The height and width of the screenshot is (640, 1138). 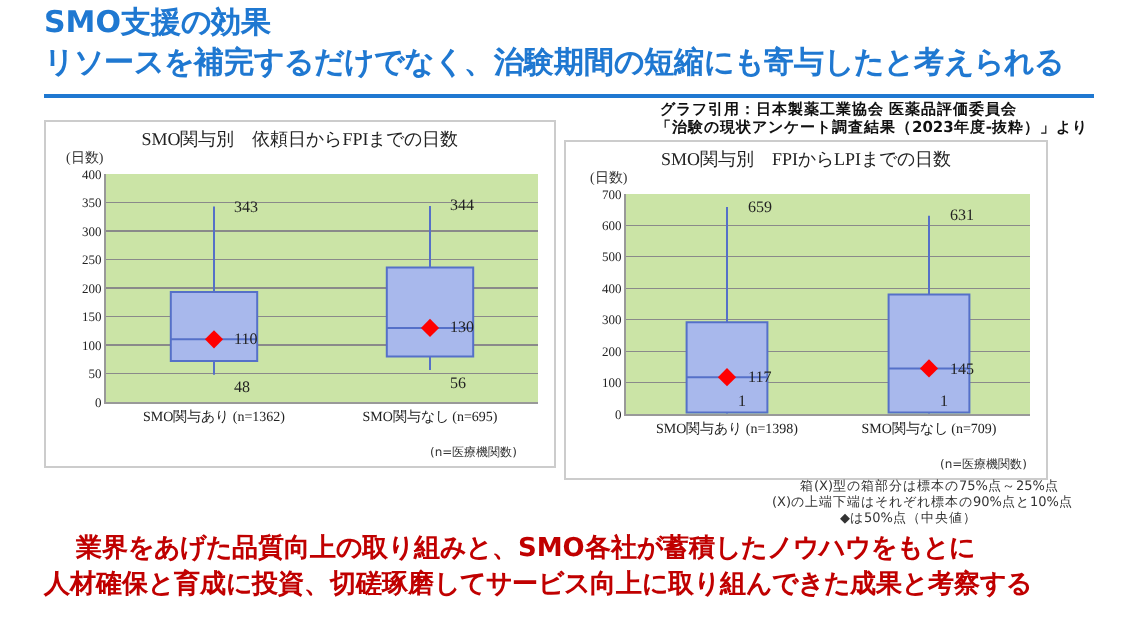 What do you see at coordinates (538, 584) in the screenshot?
I see `text: 人材確保と育成に投資、切磋琢磨してサービス向上に取り組んできた成果と考察する` at bounding box center [538, 584].